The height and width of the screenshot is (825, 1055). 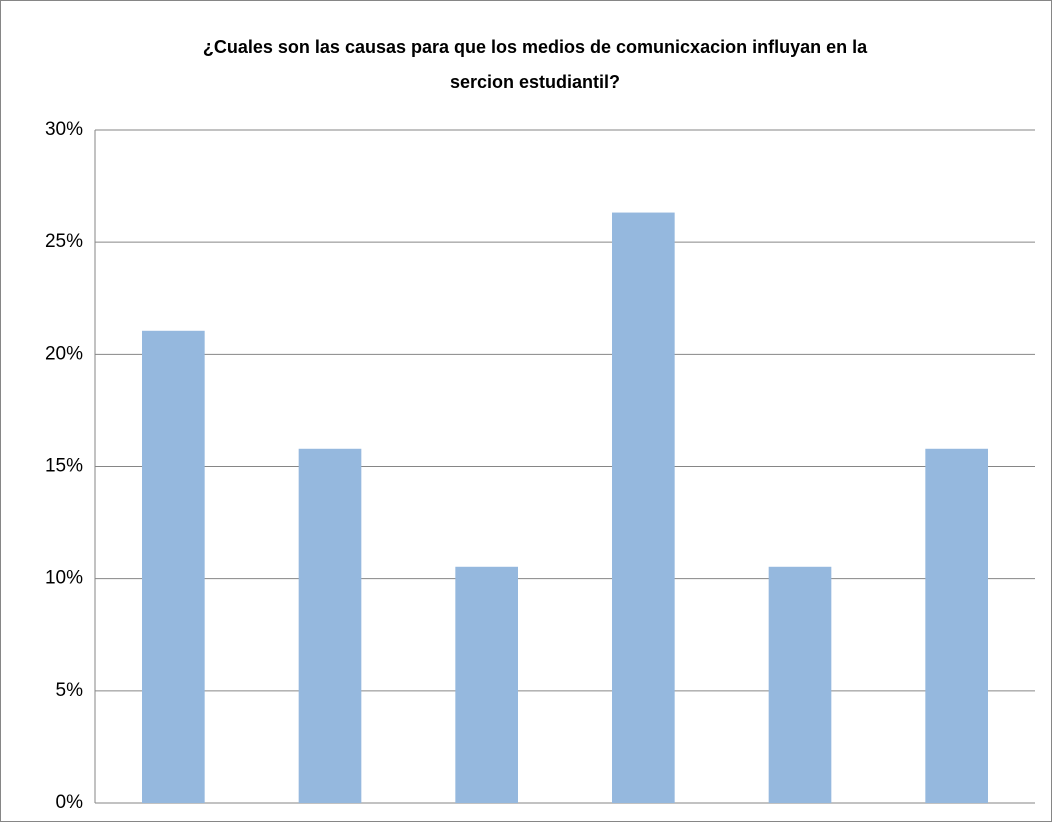 What do you see at coordinates (64, 353) in the screenshot?
I see `y-tick-label: 20%` at bounding box center [64, 353].